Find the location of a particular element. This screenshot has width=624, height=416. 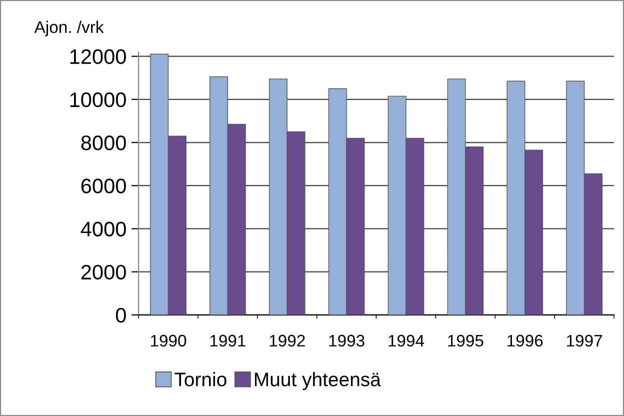

y-axis-title: Ajon. /vrk is located at coordinates (69, 28).